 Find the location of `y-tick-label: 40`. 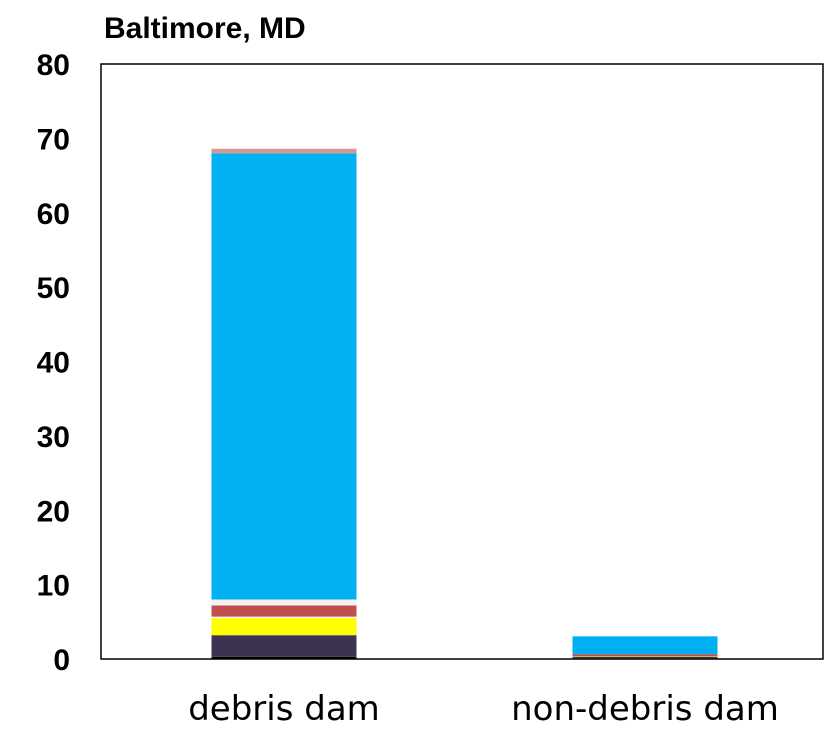

y-tick-label: 40 is located at coordinates (53, 363).